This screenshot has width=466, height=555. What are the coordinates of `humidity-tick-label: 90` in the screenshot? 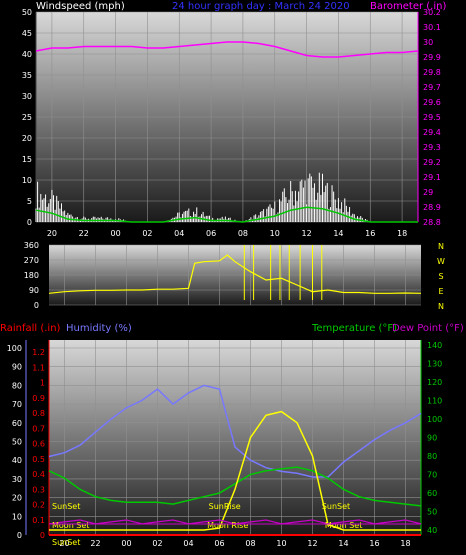 It's located at (17, 367).